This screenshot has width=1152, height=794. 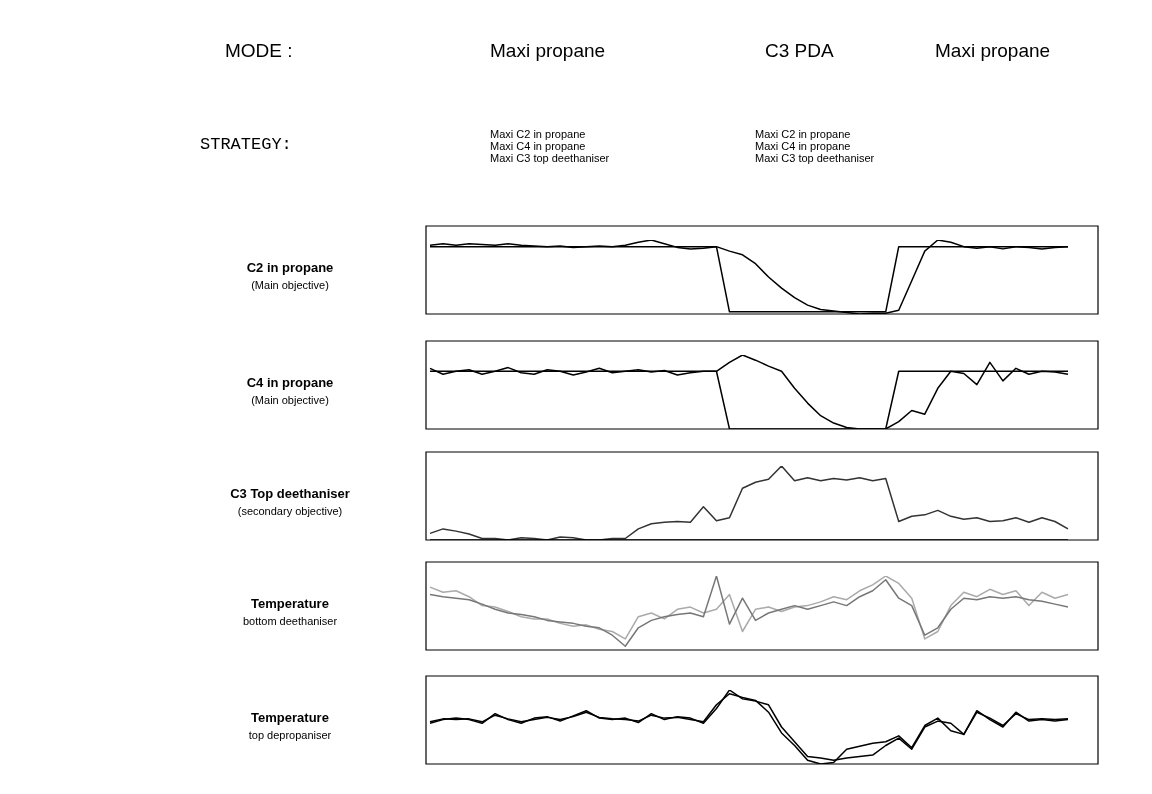 What do you see at coordinates (799, 51) in the screenshot?
I see `text: C3 PDA` at bounding box center [799, 51].